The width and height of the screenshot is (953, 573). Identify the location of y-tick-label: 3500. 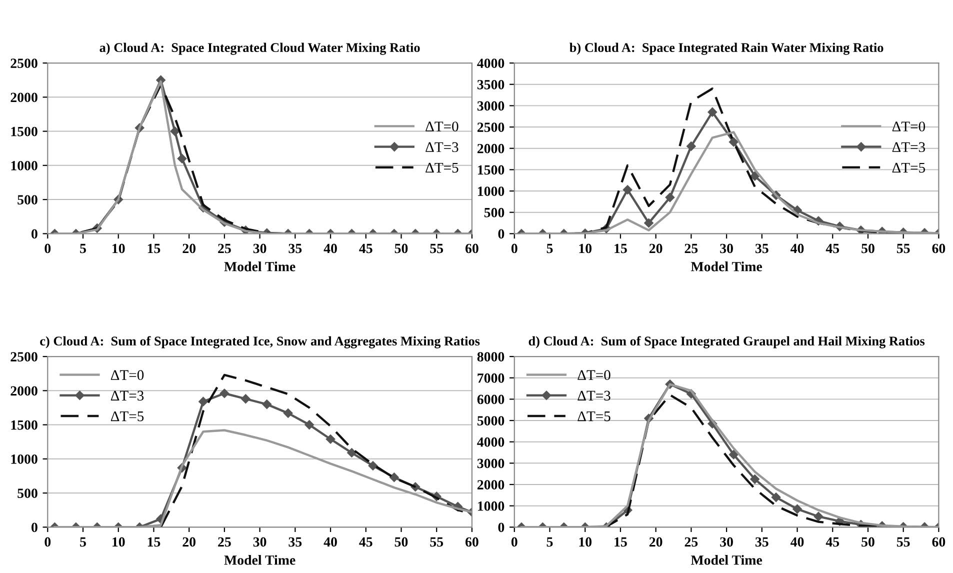
(490, 85).